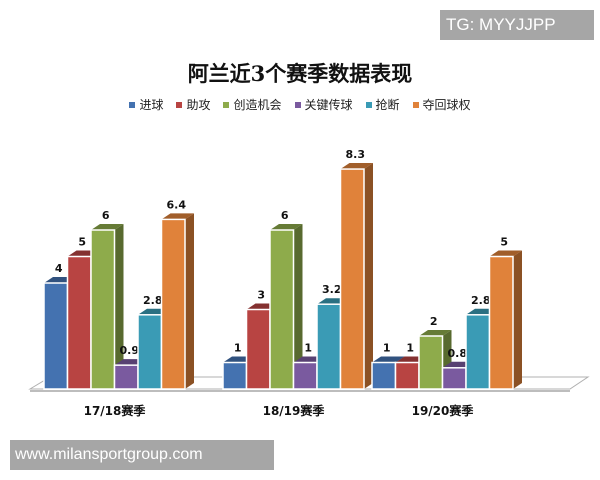  What do you see at coordinates (443, 410) in the screenshot?
I see `category-label: 19/20赛季` at bounding box center [443, 410].